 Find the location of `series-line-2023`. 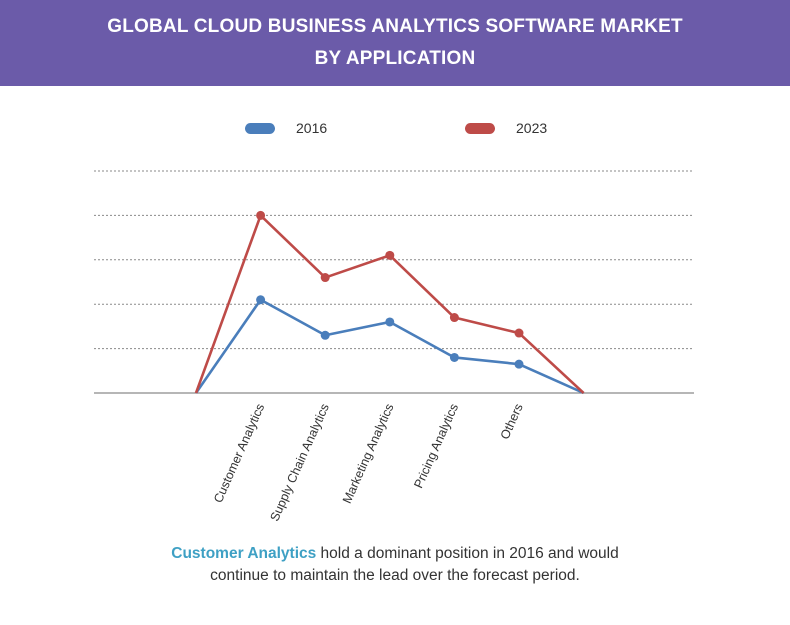

series-line-2023 is located at coordinates (389, 304).